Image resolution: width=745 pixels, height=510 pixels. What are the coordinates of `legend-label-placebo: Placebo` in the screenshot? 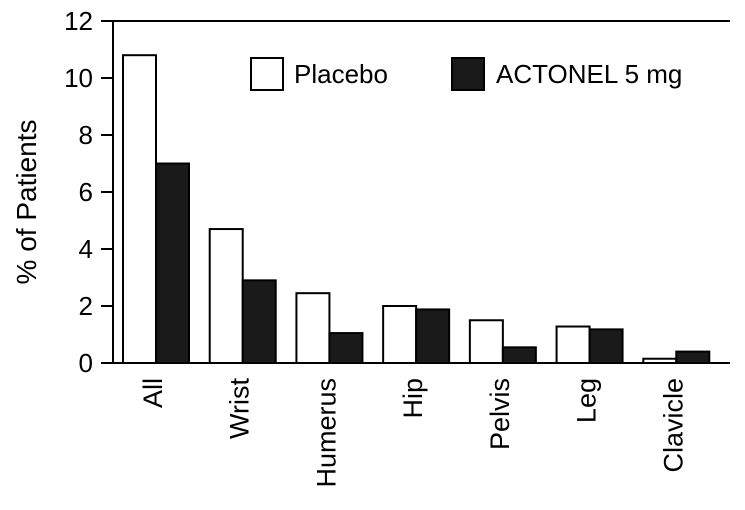 It's located at (341, 74).